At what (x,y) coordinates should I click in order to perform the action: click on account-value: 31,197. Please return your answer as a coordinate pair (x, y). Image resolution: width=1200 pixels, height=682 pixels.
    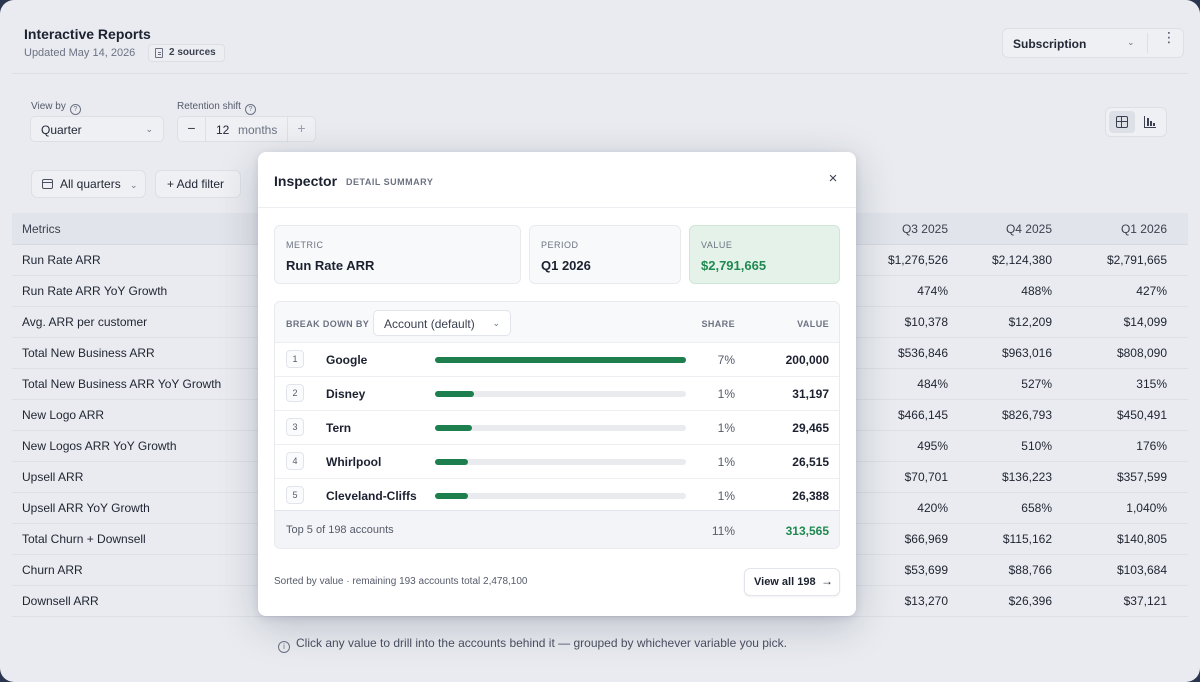
    Looking at the image, I should click on (810, 394).